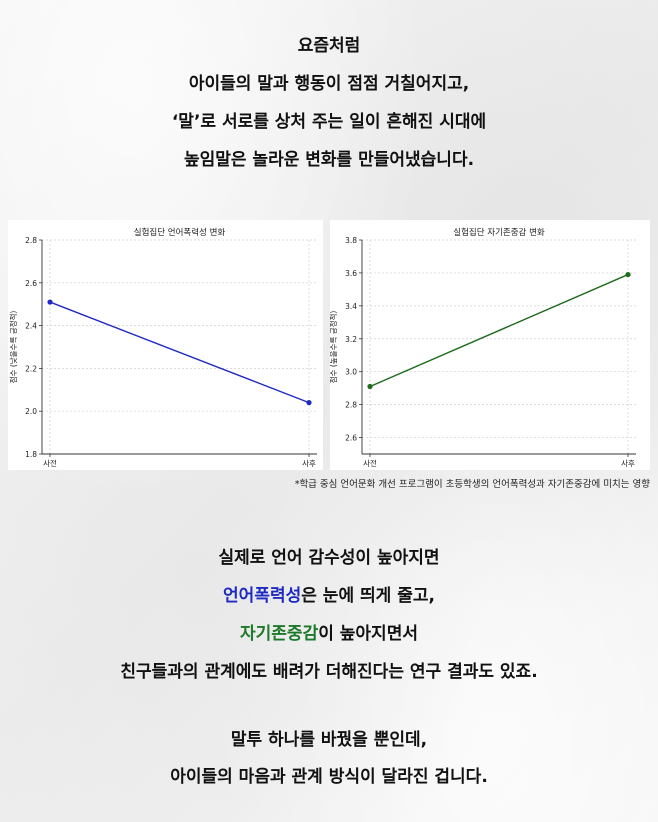  I want to click on outro-line-1: 말투 하나를 바꿨을 뿐인데,, so click(329, 740).